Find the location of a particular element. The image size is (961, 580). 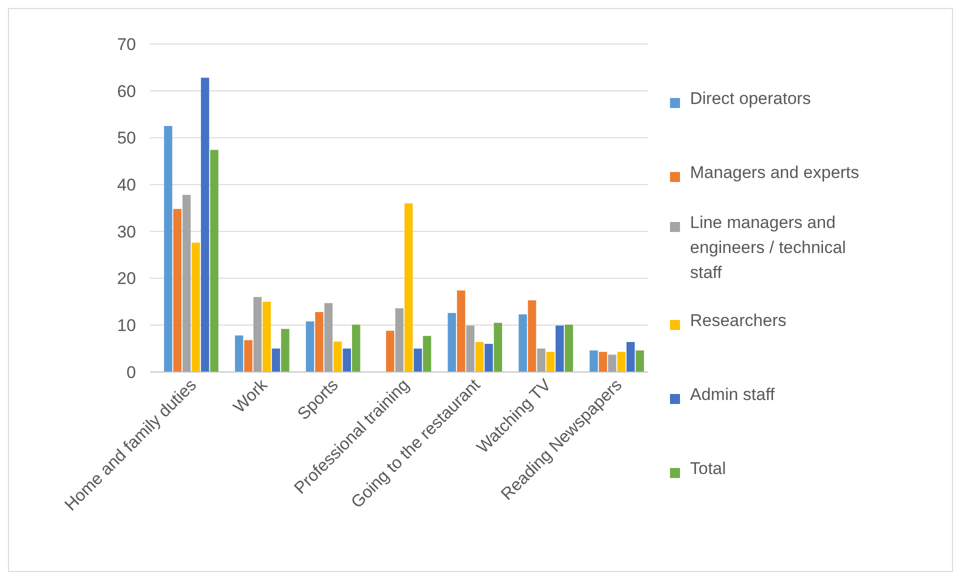

legend-label: Managers and experts is located at coordinates (775, 172).